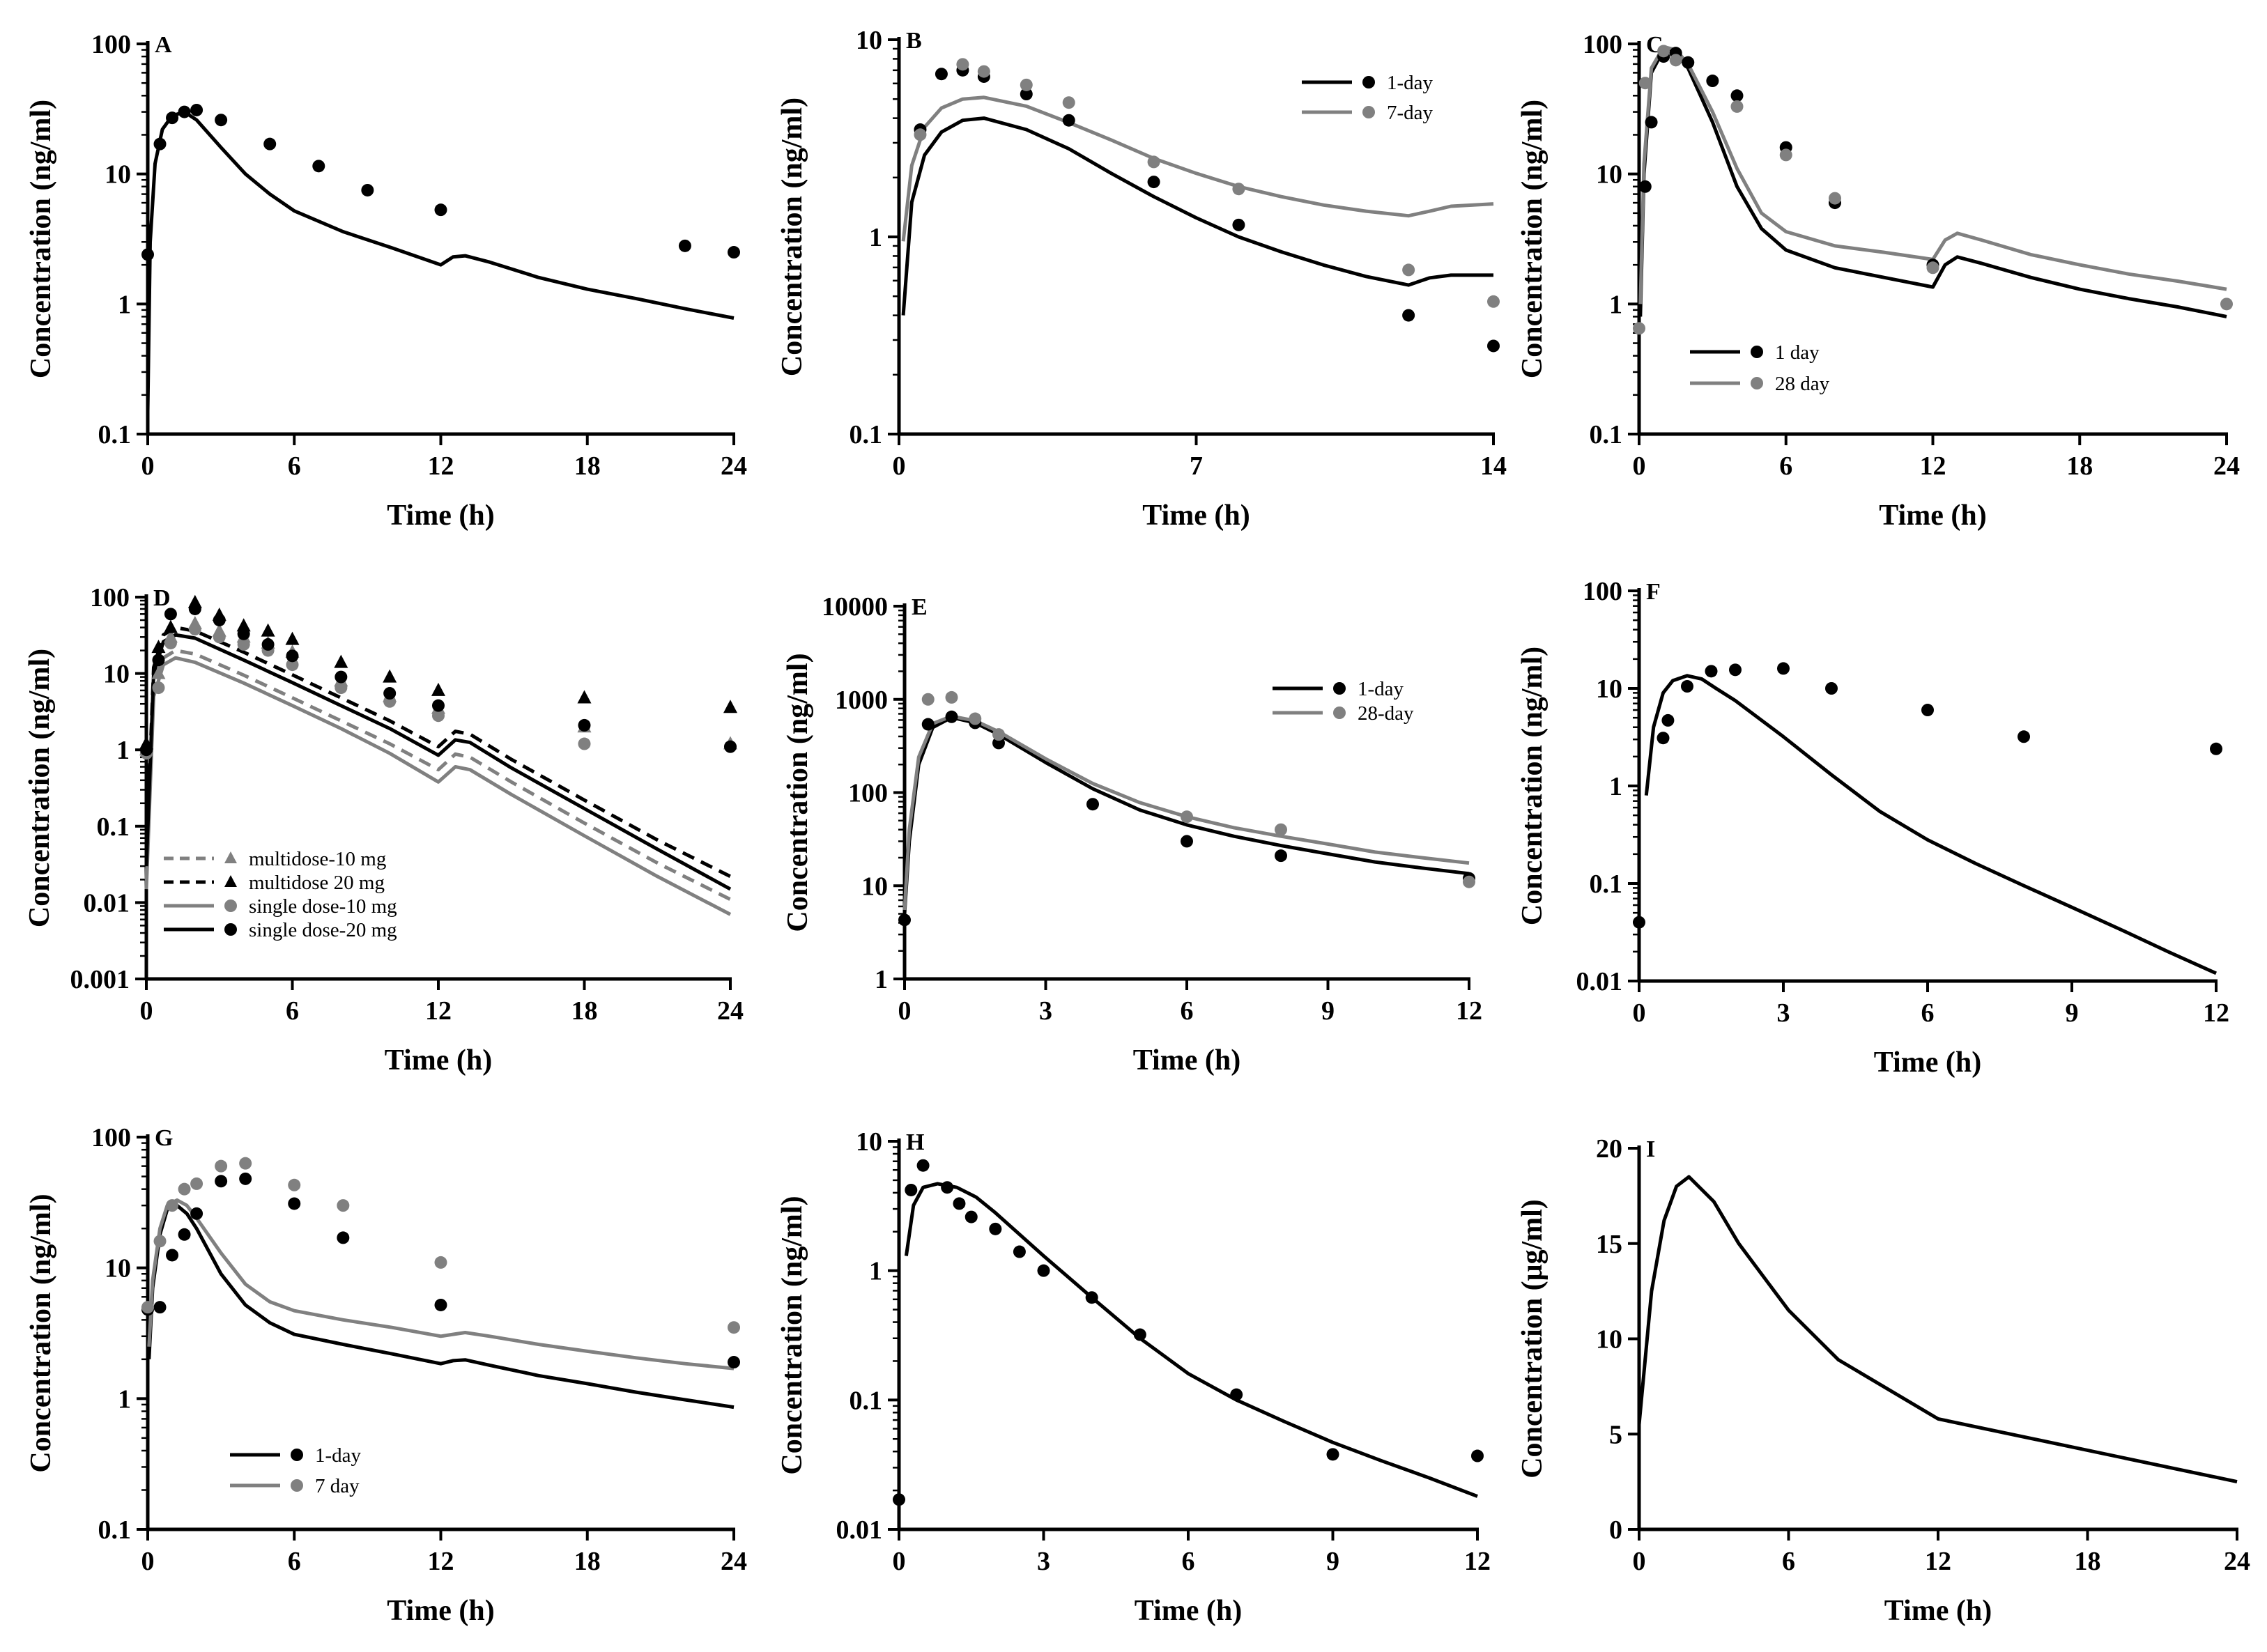 Image resolution: width=2267 pixels, height=1652 pixels. Describe the element at coordinates (915, 1142) in the screenshot. I see `panel-label: H` at that location.